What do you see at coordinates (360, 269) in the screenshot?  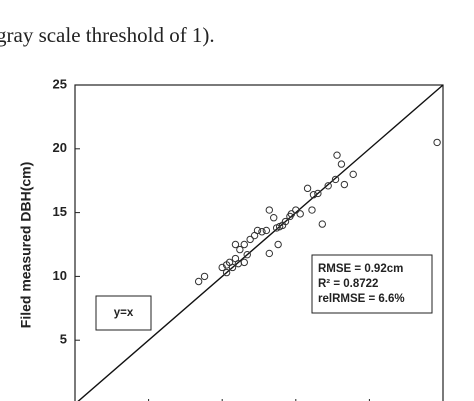 I see `annotation: RMSE = 0.92cm` at bounding box center [360, 269].